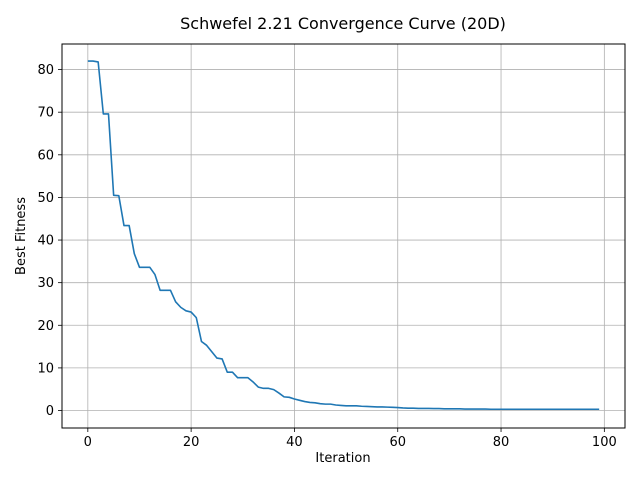 The height and width of the screenshot is (480, 640). I want to click on y-axis-label: Best Fitness, so click(21, 236).